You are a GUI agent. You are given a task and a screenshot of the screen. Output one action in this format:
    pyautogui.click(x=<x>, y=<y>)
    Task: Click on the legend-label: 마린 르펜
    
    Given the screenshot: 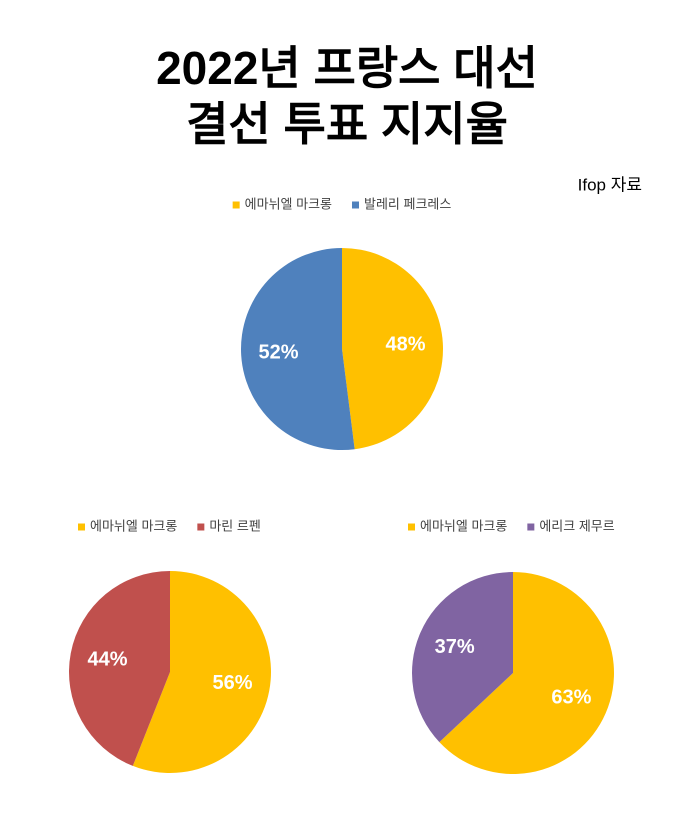 What is the action you would take?
    pyautogui.click(x=234, y=525)
    